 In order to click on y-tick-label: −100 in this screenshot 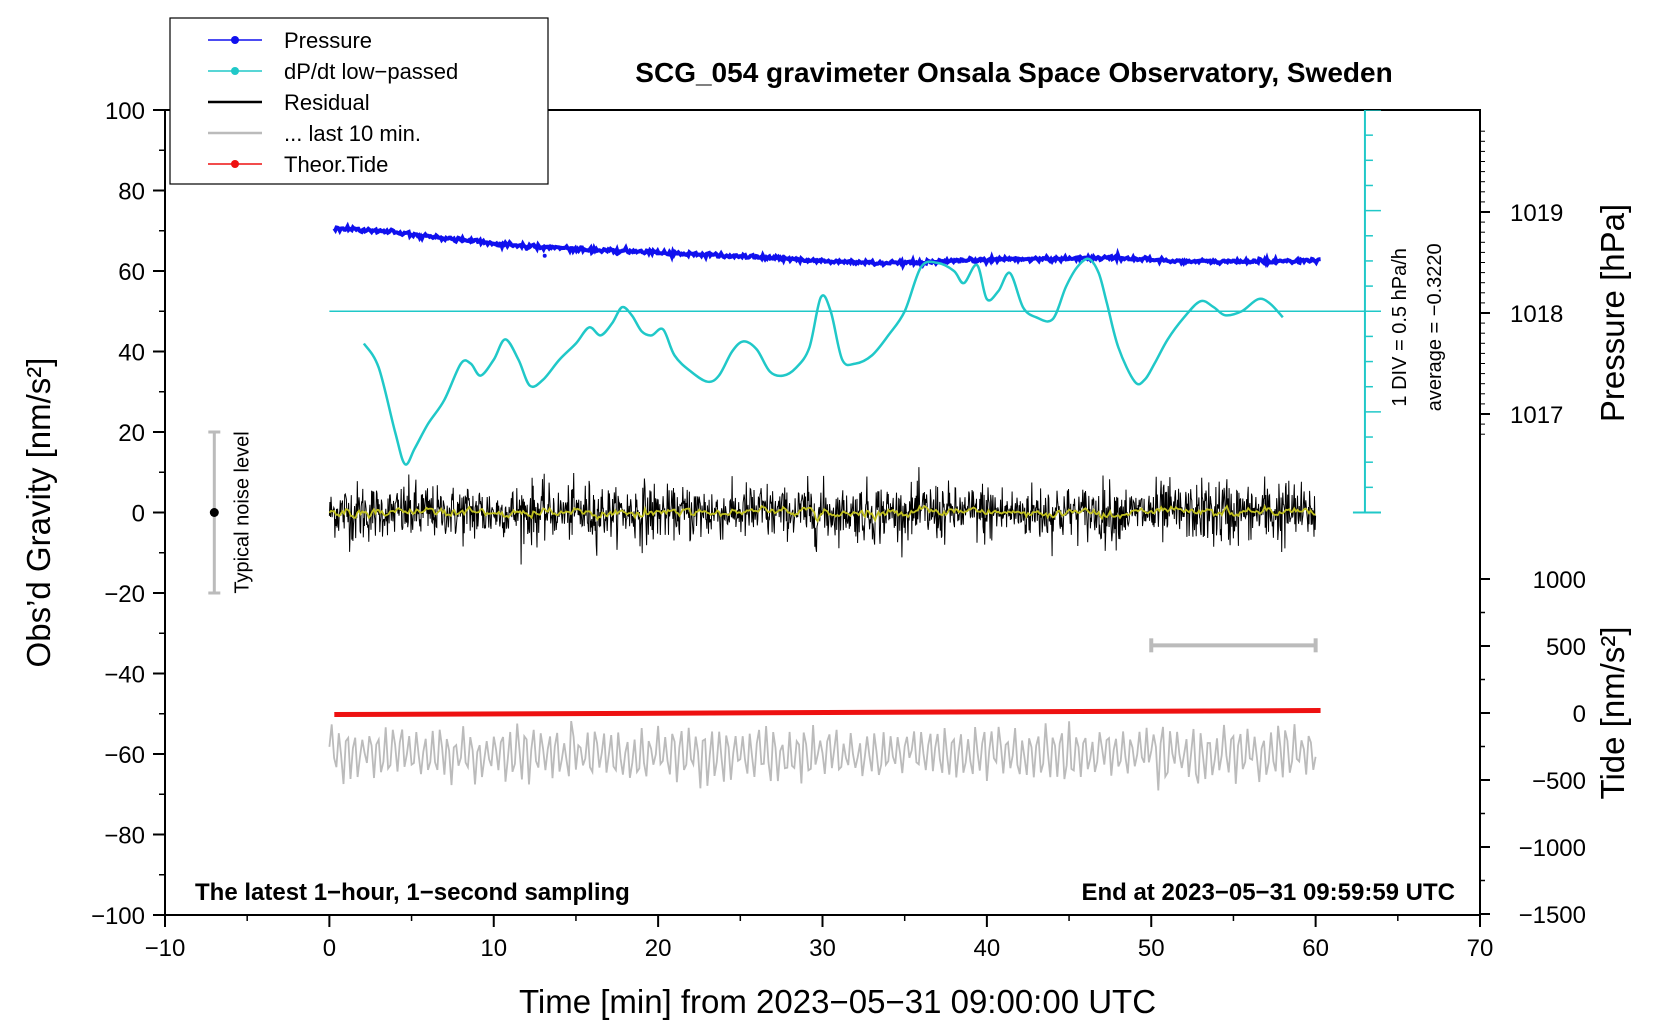, I will do `click(118, 916)`.